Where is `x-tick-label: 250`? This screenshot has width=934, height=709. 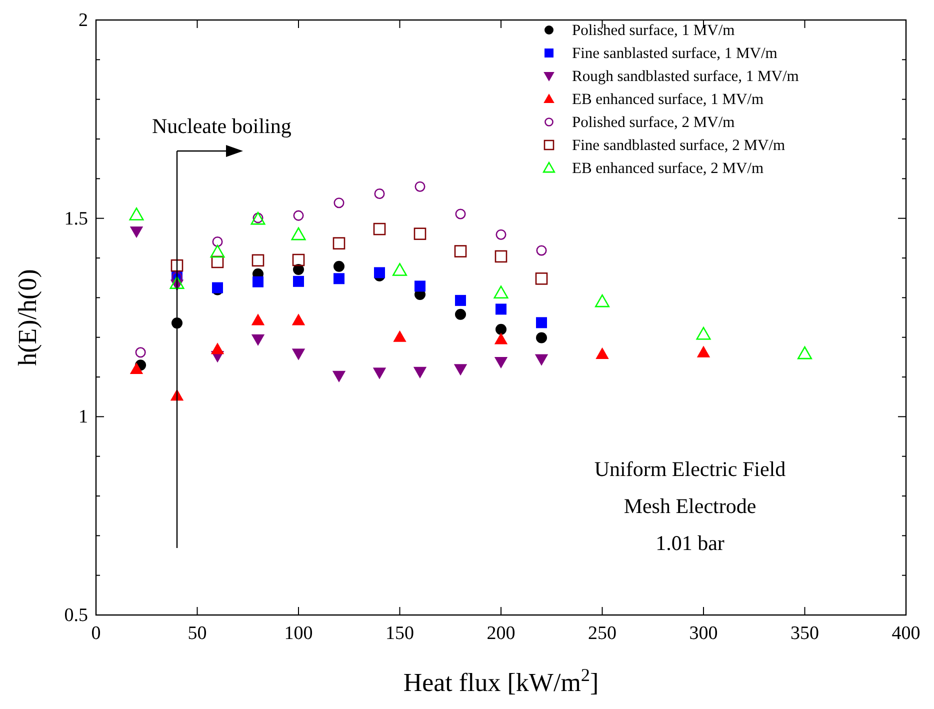 x-tick-label: 250 is located at coordinates (602, 633).